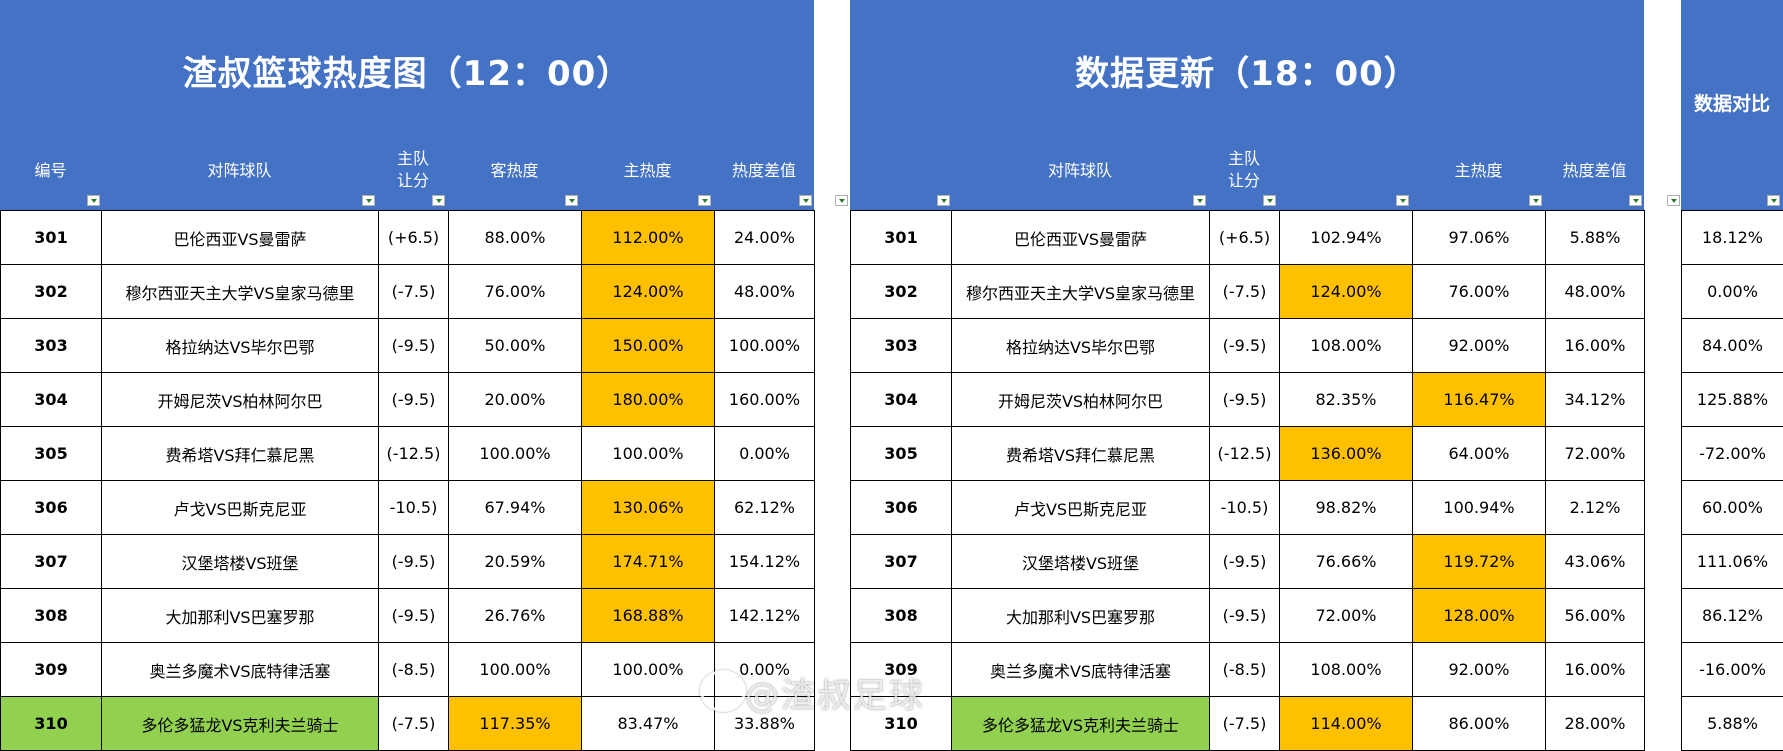  I want to click on away-heat-cell: 102.94%, so click(1346, 238).